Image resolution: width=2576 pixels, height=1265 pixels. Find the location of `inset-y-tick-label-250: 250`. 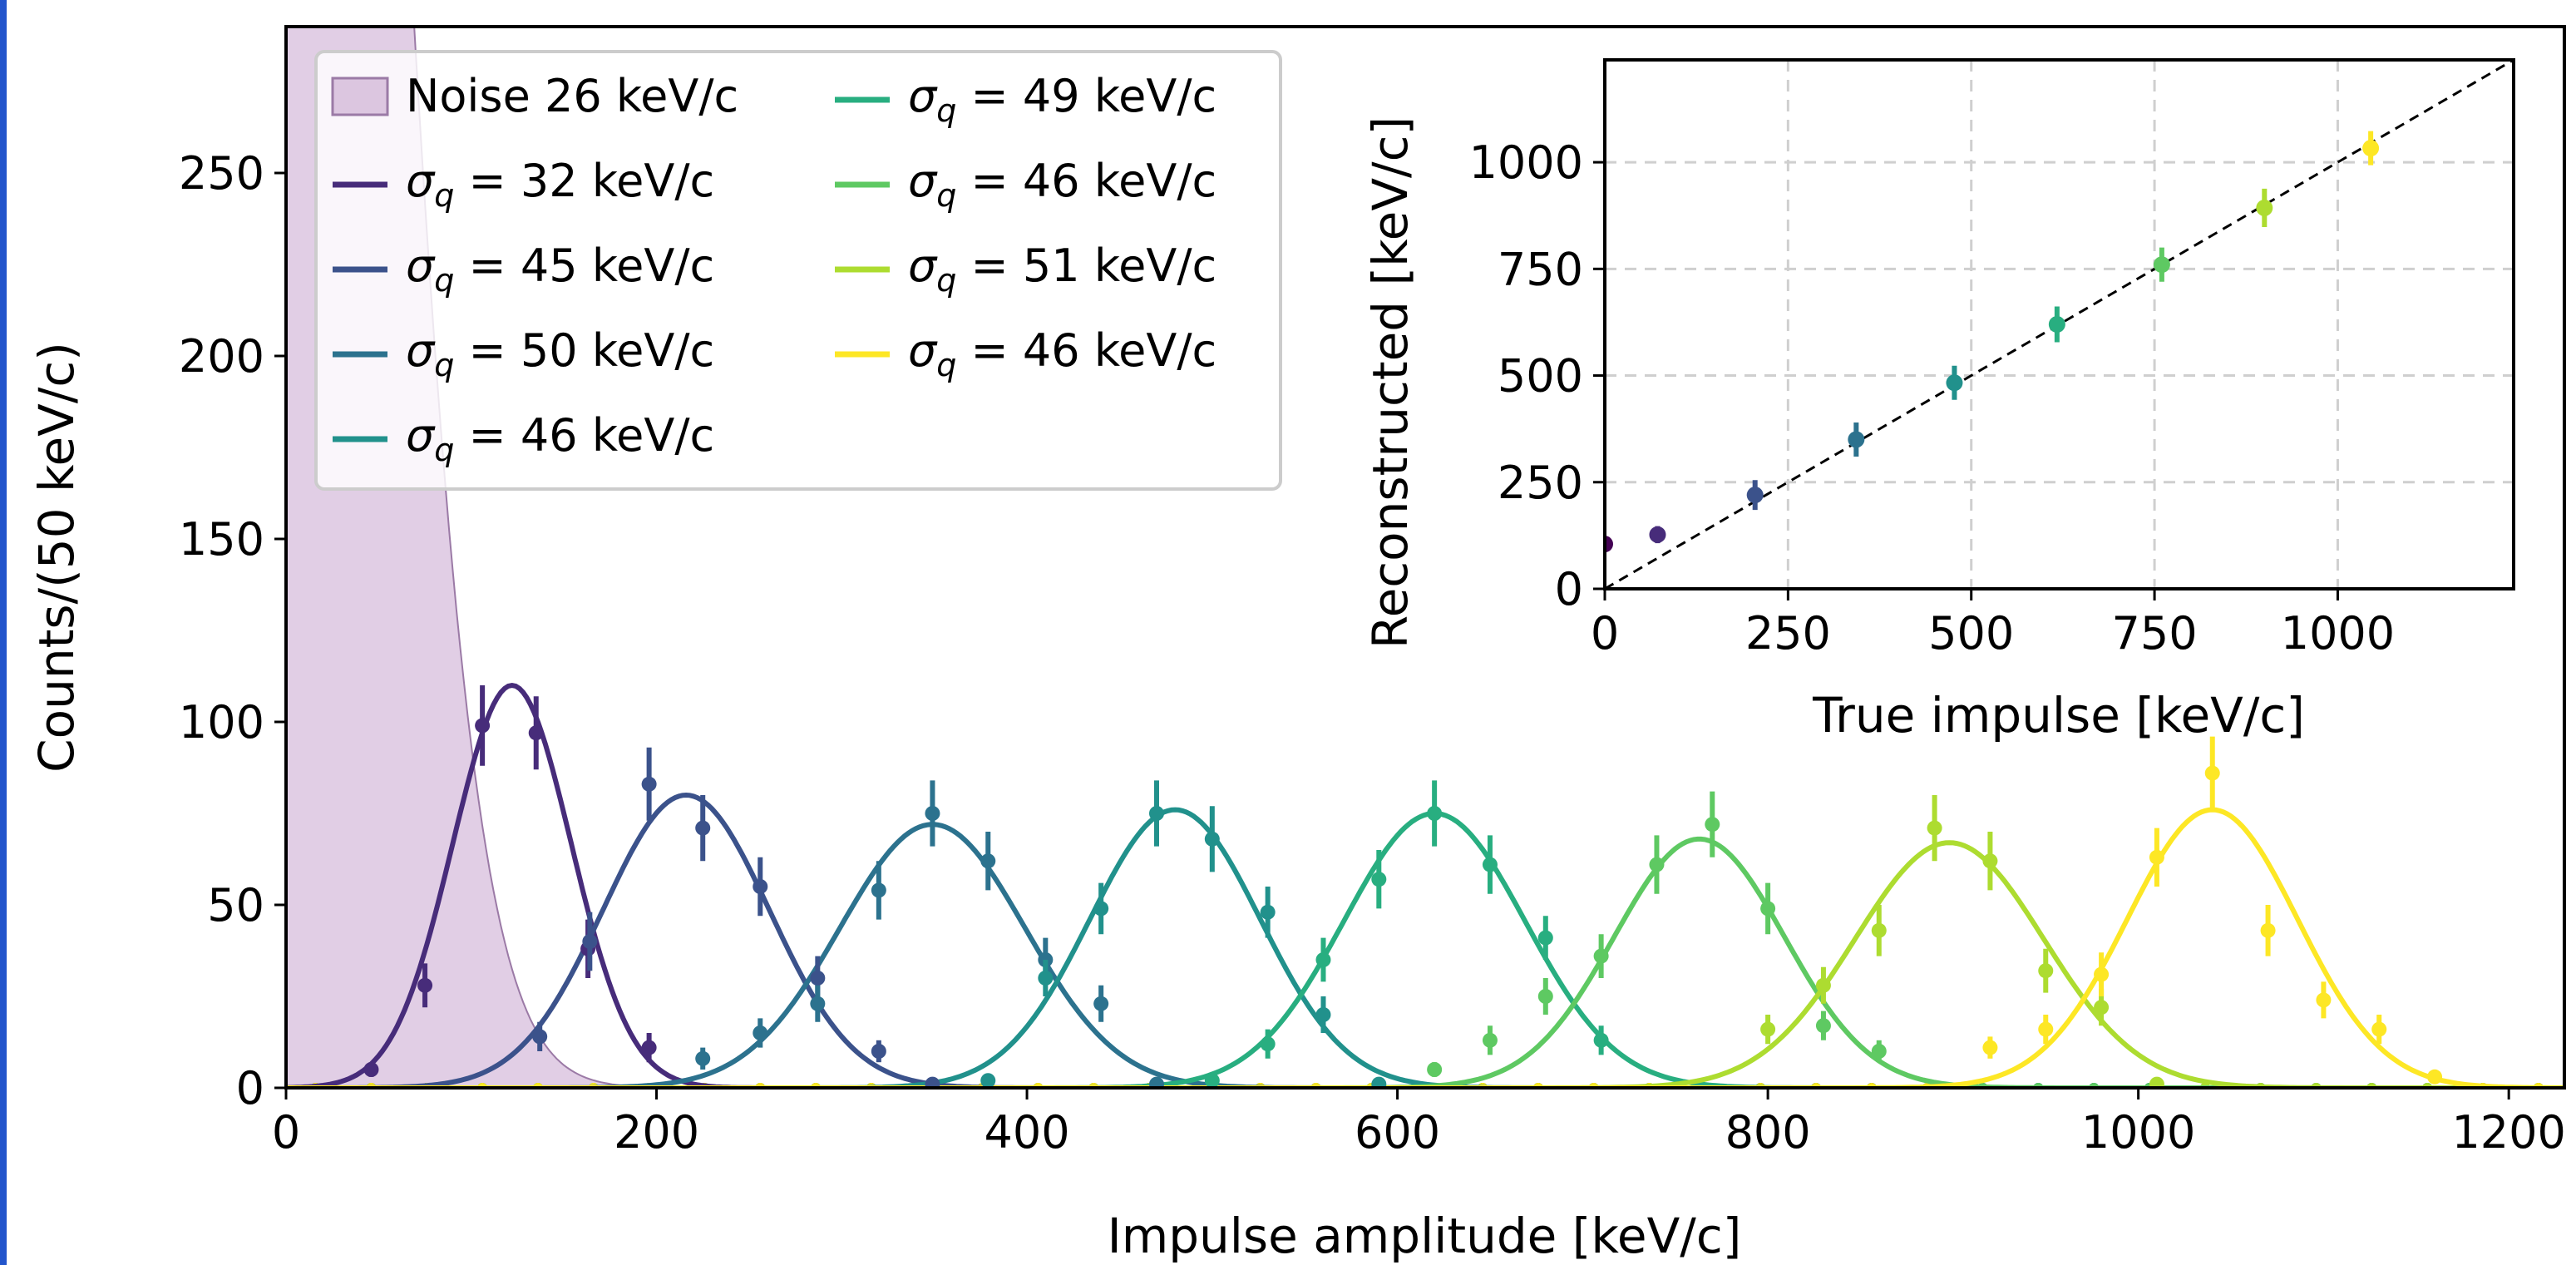

inset-y-tick-label-250: 250 is located at coordinates (1540, 483).